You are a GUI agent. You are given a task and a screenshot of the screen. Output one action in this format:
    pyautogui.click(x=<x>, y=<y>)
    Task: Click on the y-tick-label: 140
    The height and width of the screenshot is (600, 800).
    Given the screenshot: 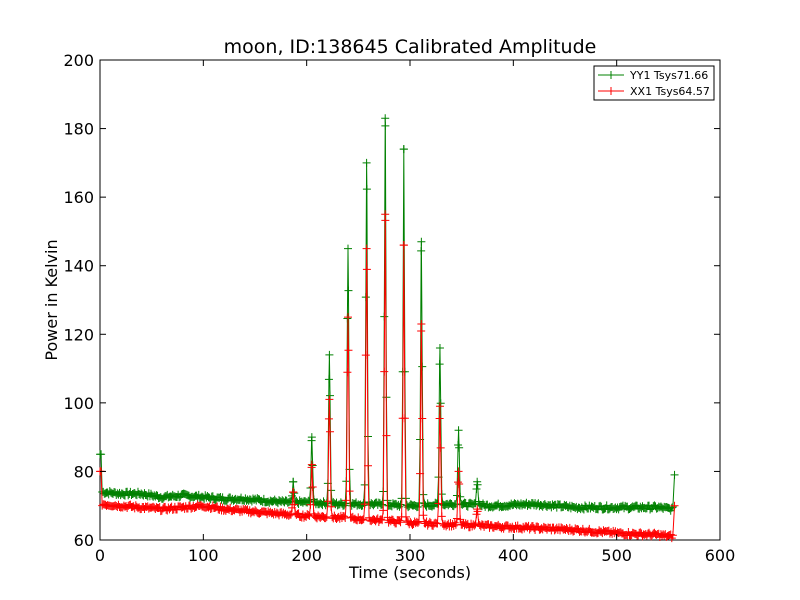 What is the action you would take?
    pyautogui.click(x=78, y=266)
    